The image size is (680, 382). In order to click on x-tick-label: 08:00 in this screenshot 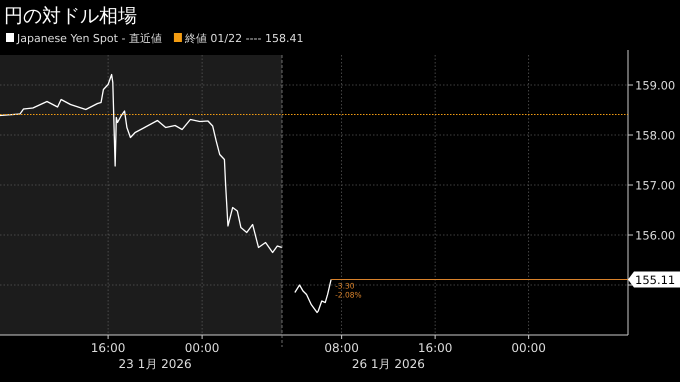, I will do `click(341, 348)`.